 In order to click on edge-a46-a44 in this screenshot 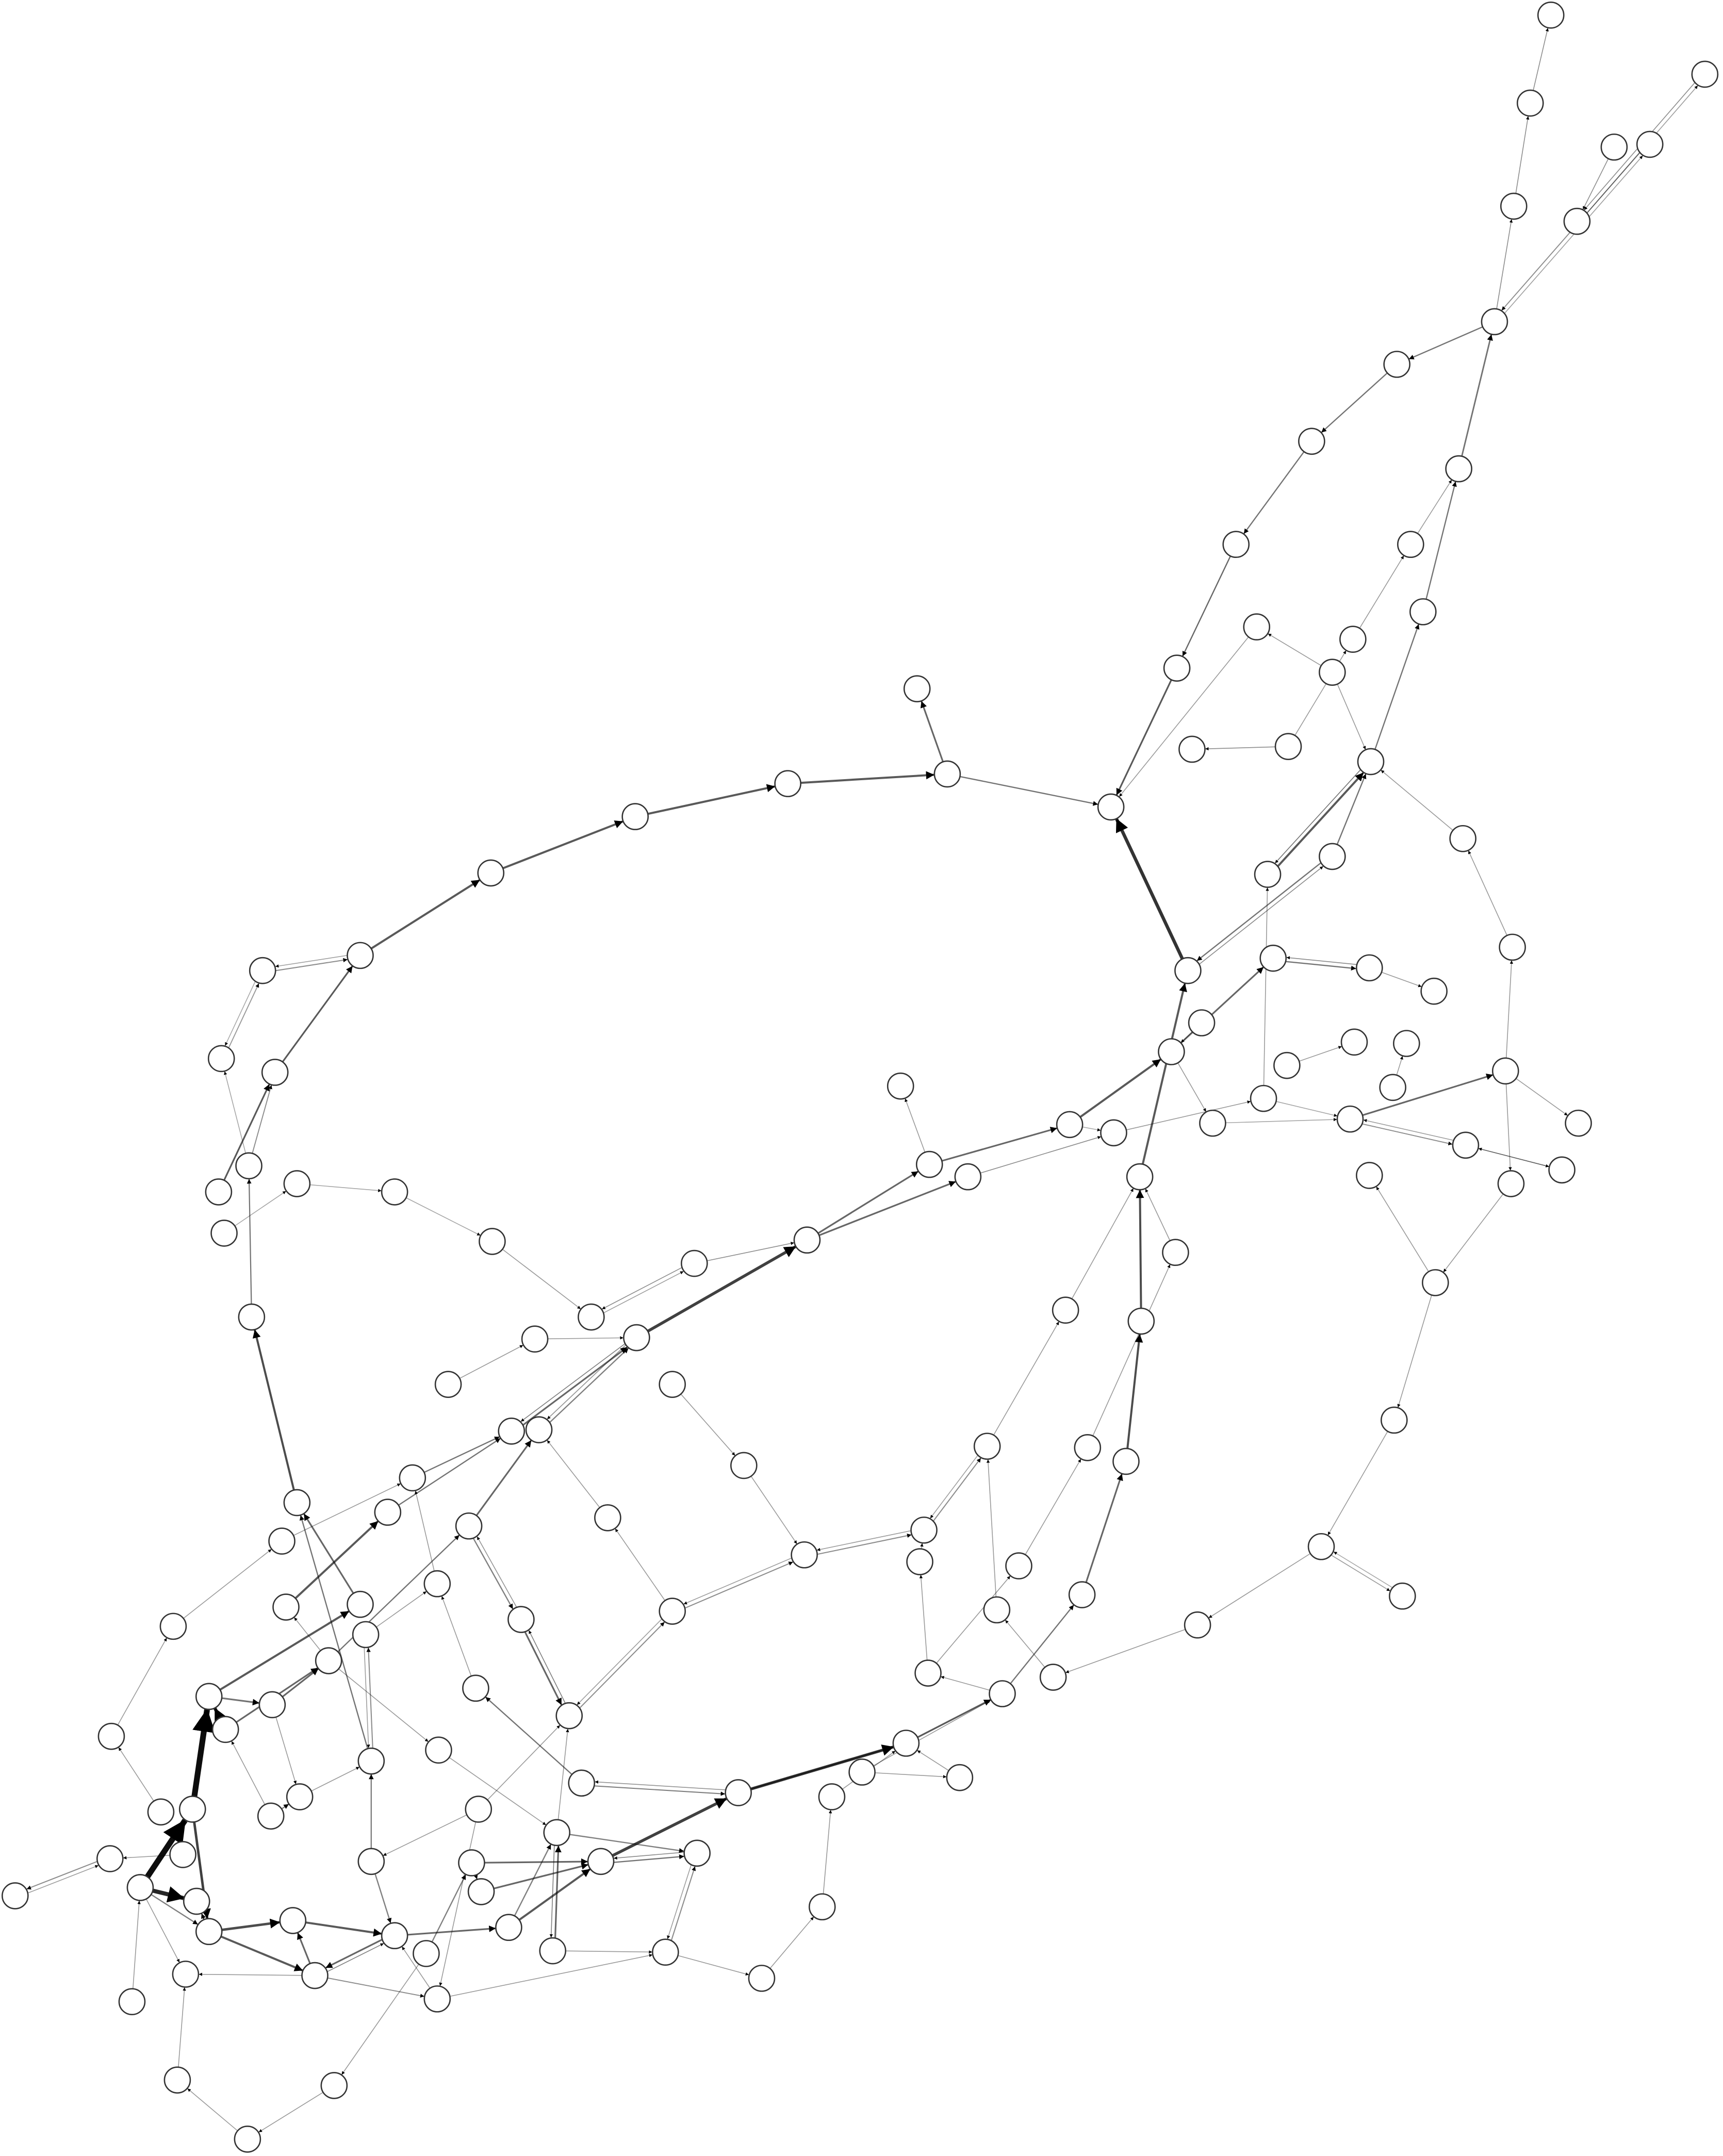, I will do `click(1409, 1130)`.